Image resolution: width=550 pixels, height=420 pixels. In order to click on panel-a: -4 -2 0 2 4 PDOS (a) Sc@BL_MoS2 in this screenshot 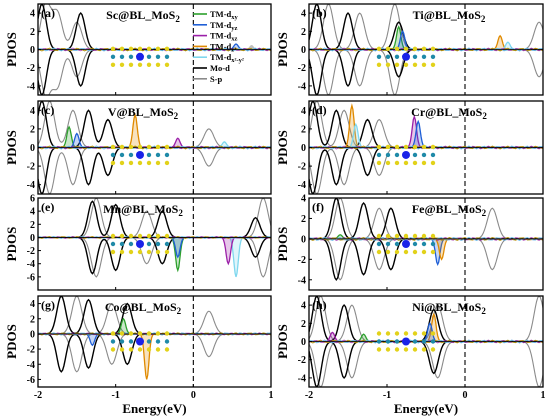, I will do `click(138, 49)`.